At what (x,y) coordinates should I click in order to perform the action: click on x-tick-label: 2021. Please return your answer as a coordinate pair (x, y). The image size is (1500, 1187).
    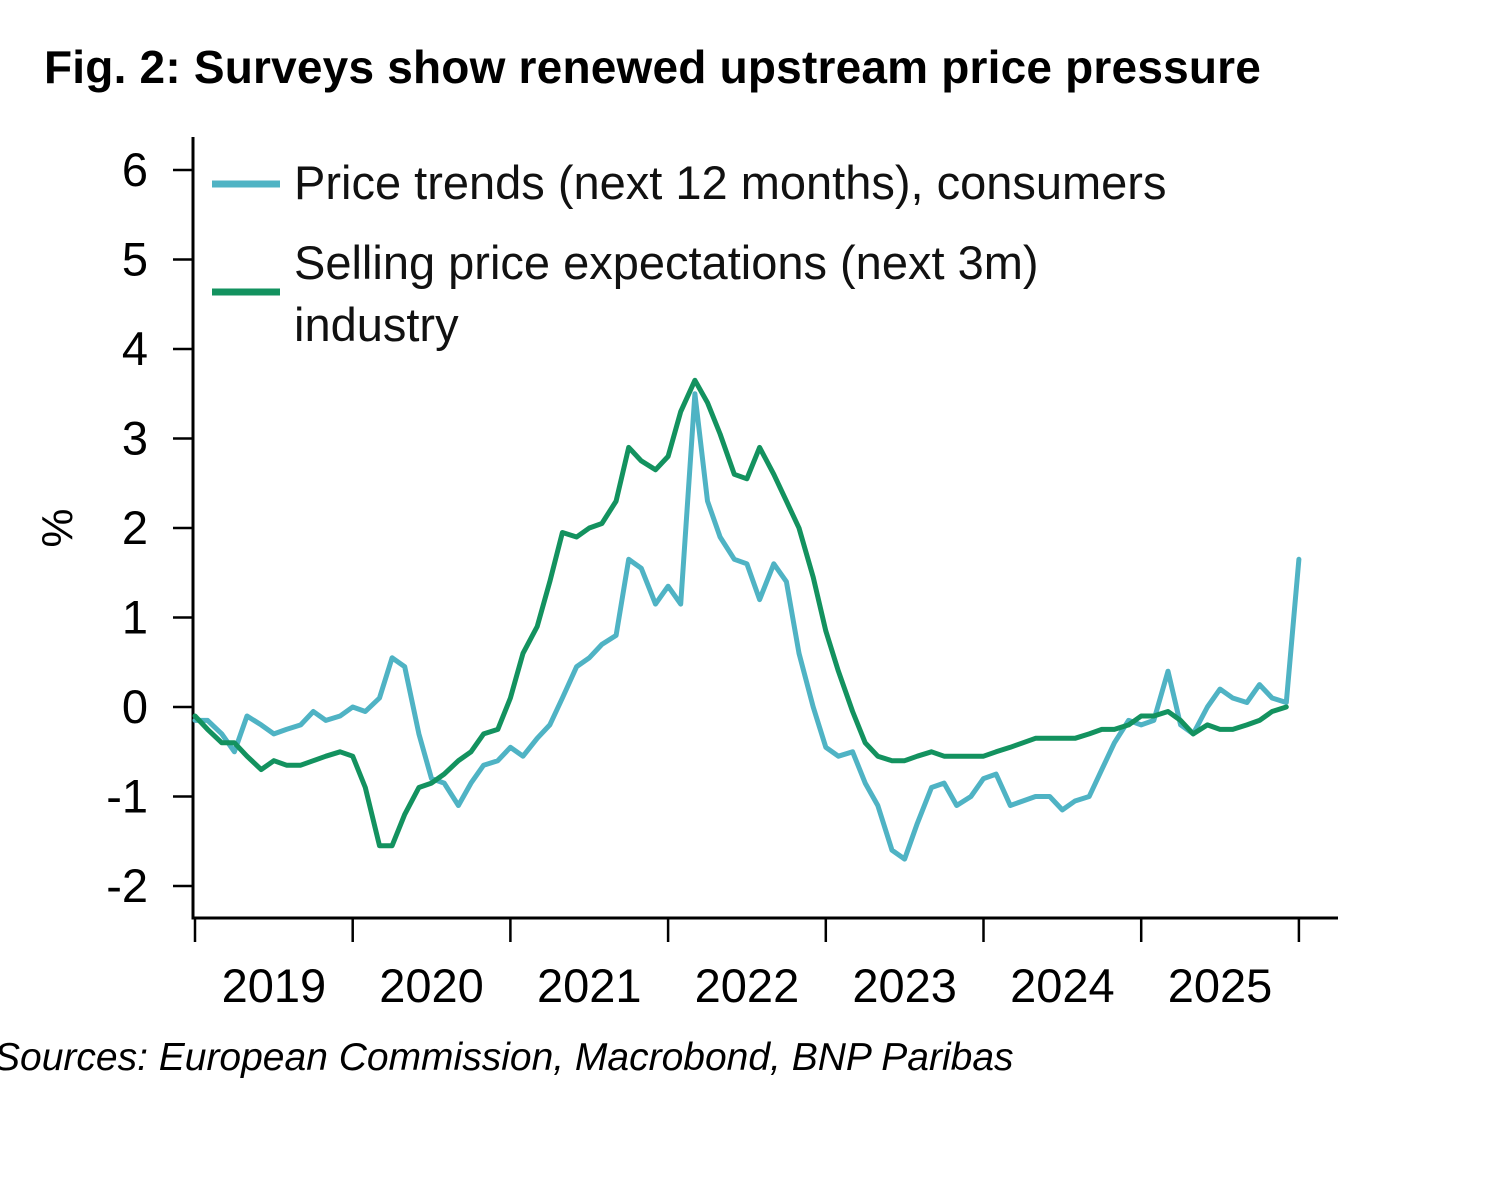
    Looking at the image, I should click on (589, 985).